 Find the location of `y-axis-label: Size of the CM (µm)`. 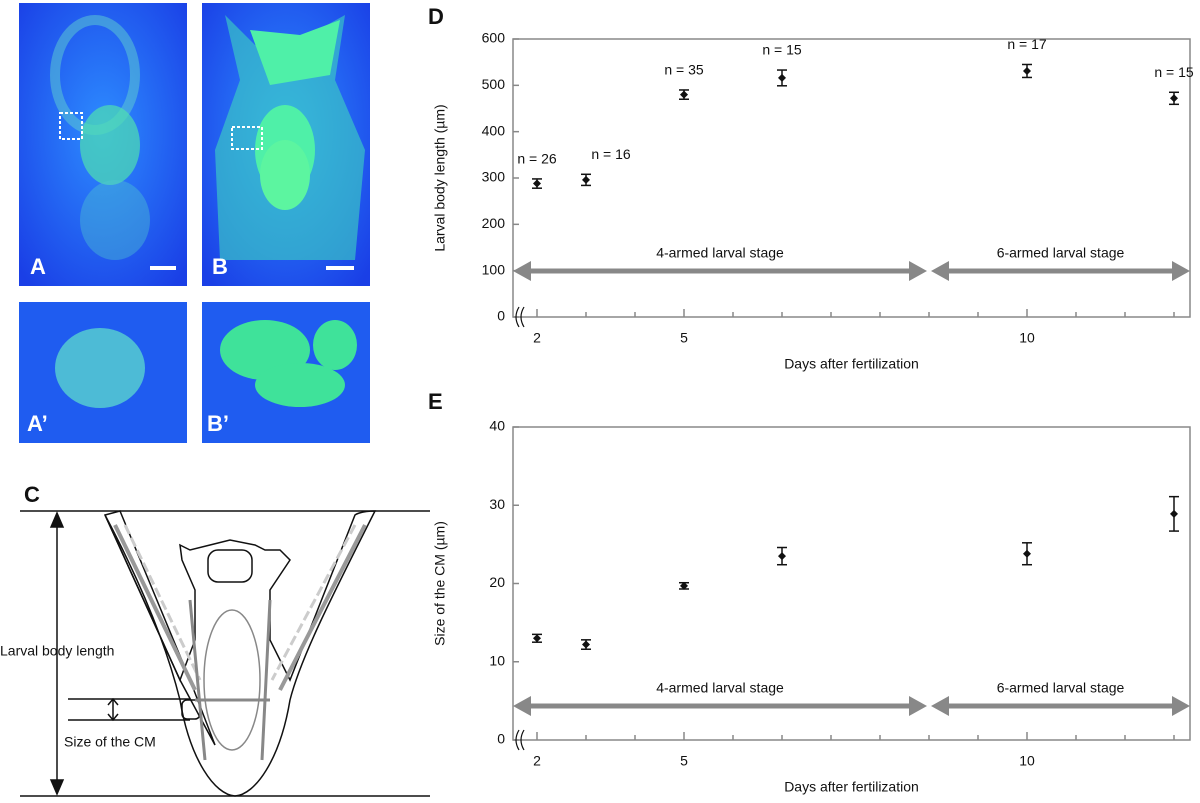

y-axis-label: Size of the CM (µm) is located at coordinates (440, 583).